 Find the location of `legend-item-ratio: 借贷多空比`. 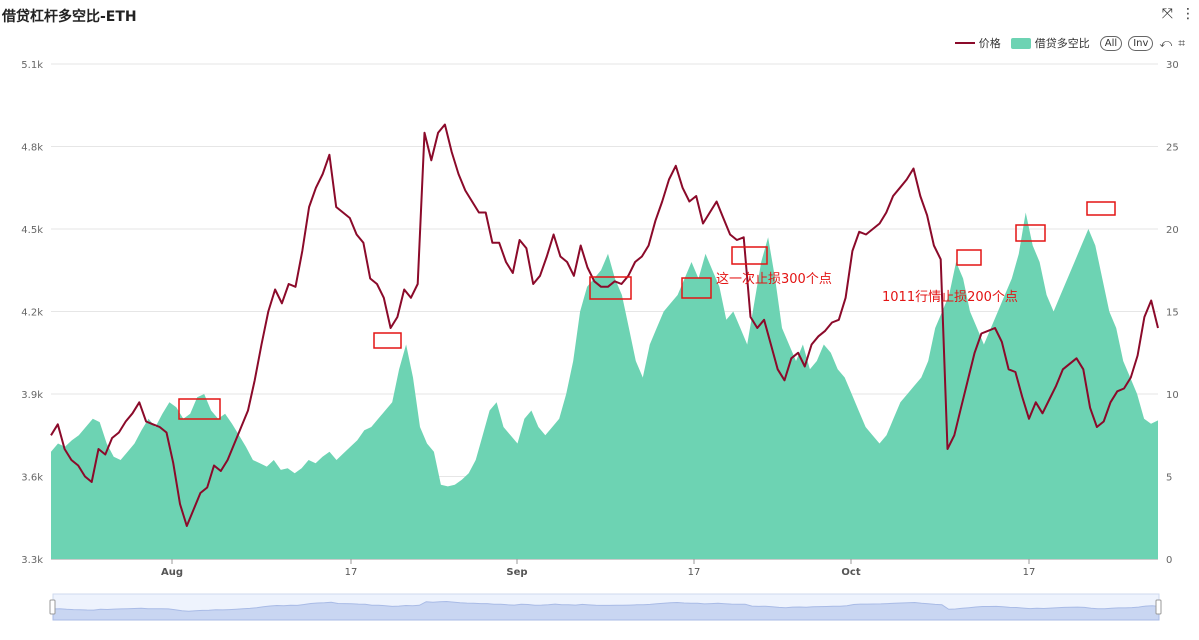

legend-item-ratio: 借贷多空比 is located at coordinates (1050, 43).